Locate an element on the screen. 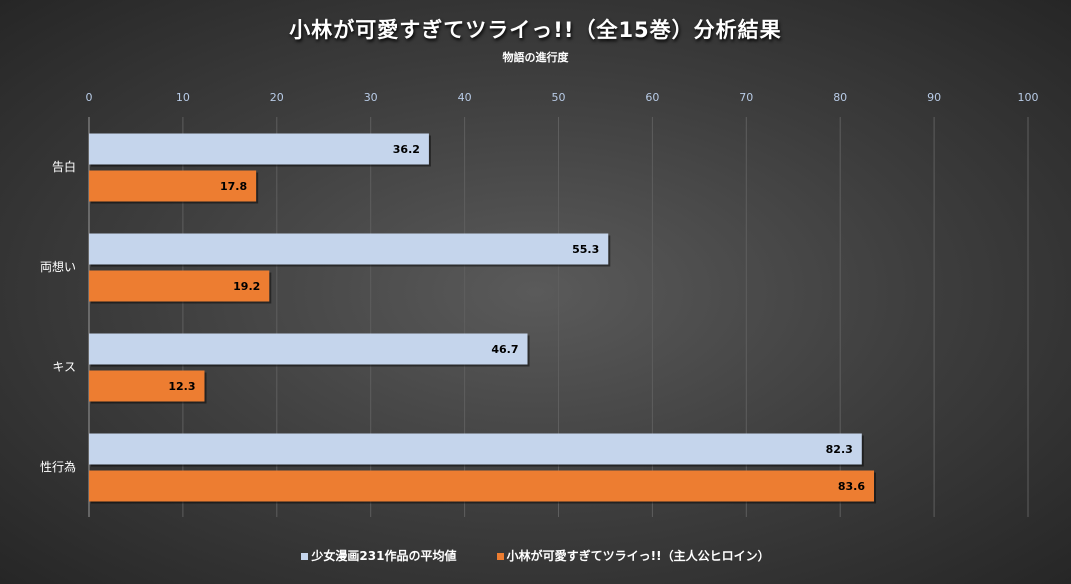  x-tick-label: 10 is located at coordinates (183, 97).